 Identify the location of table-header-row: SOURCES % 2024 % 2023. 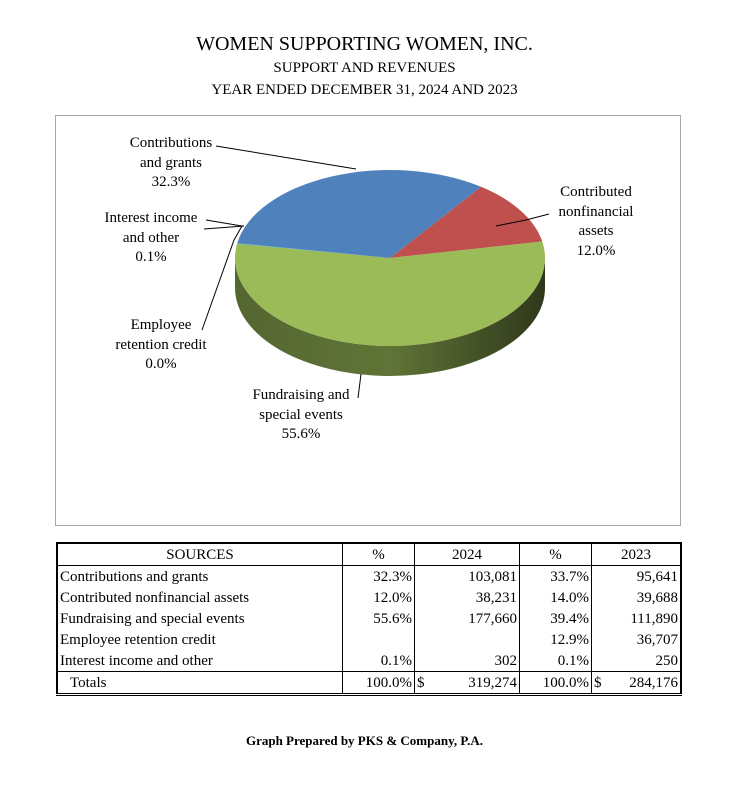
(369, 554).